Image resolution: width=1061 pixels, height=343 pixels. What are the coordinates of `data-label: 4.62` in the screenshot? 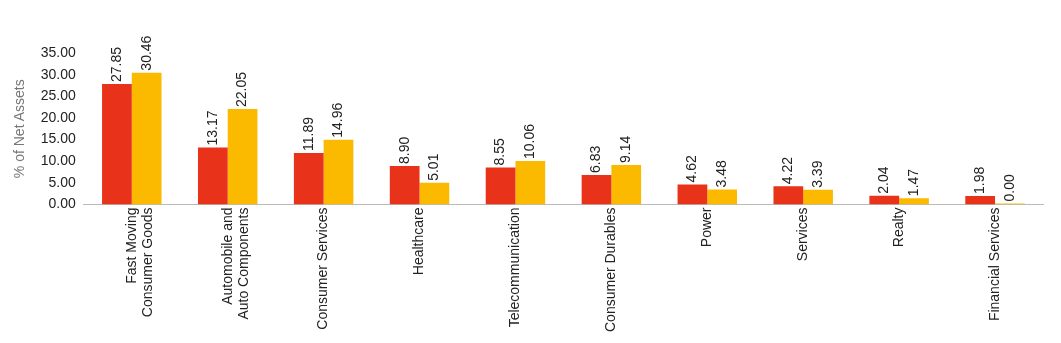 It's located at (691, 169).